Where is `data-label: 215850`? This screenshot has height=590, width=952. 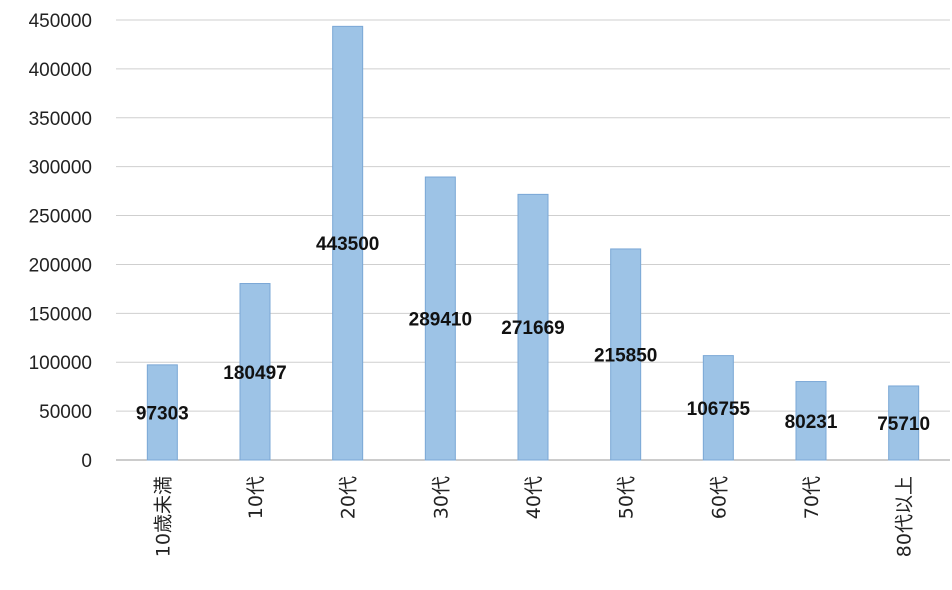
data-label: 215850 is located at coordinates (625, 355).